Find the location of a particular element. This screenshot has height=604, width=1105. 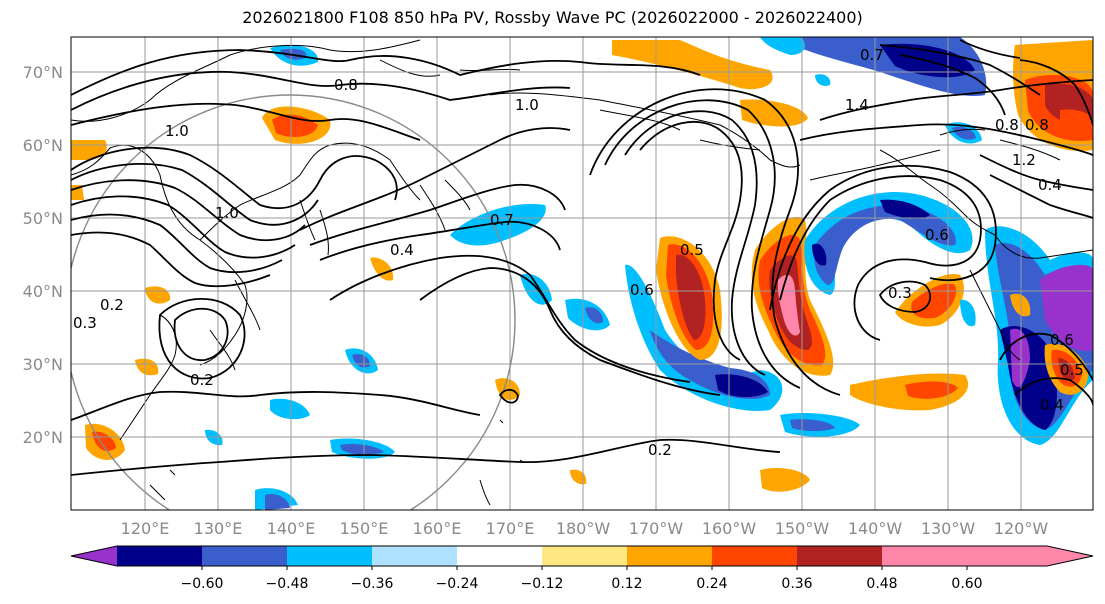

lon-label: 160°E is located at coordinates (437, 528).